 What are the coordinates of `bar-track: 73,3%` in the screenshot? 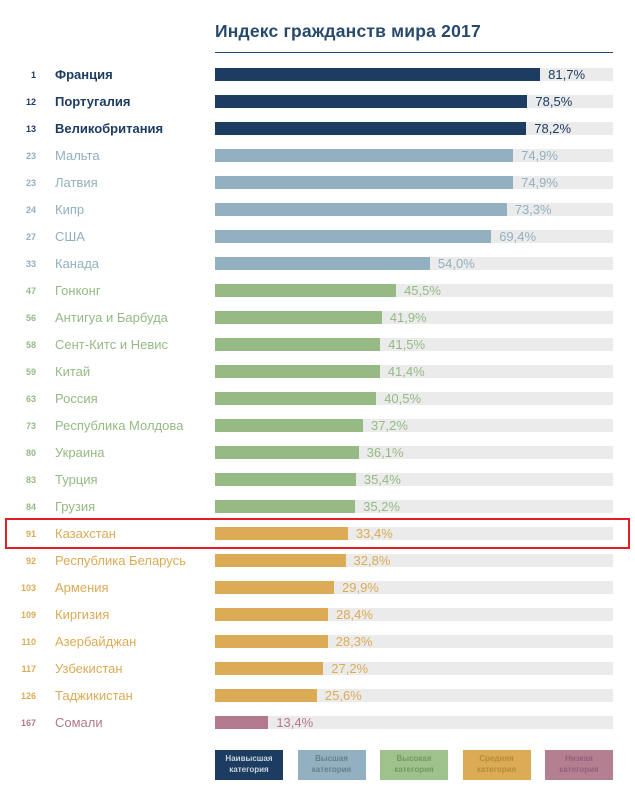 It's located at (414, 209).